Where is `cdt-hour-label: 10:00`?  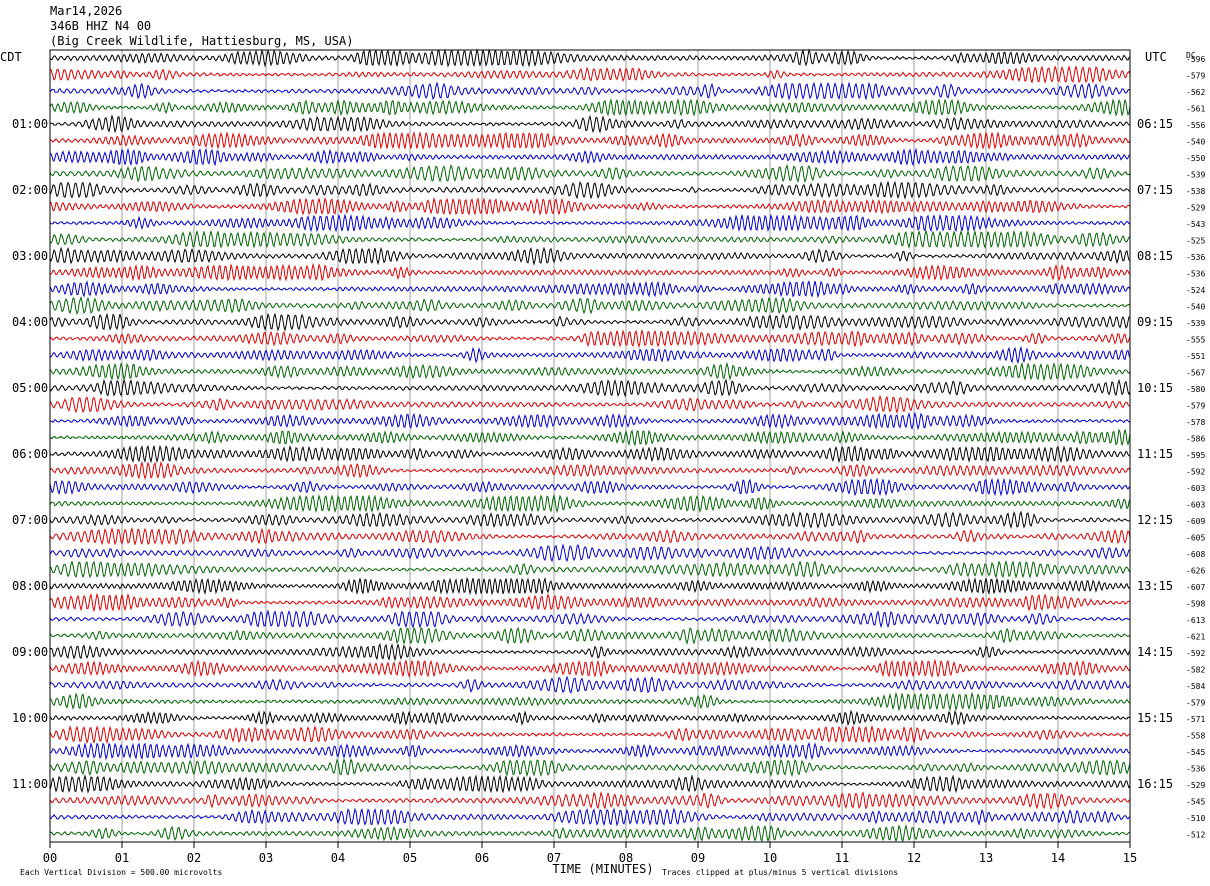
cdt-hour-label: 10:00 is located at coordinates (30, 718).